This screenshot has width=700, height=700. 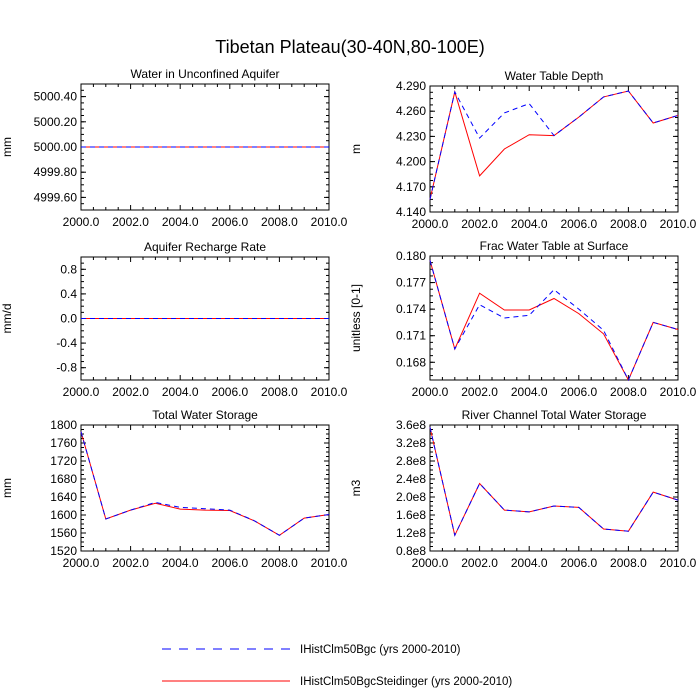 I want to click on y-tick-label: 4999.80, so click(x=56, y=172).